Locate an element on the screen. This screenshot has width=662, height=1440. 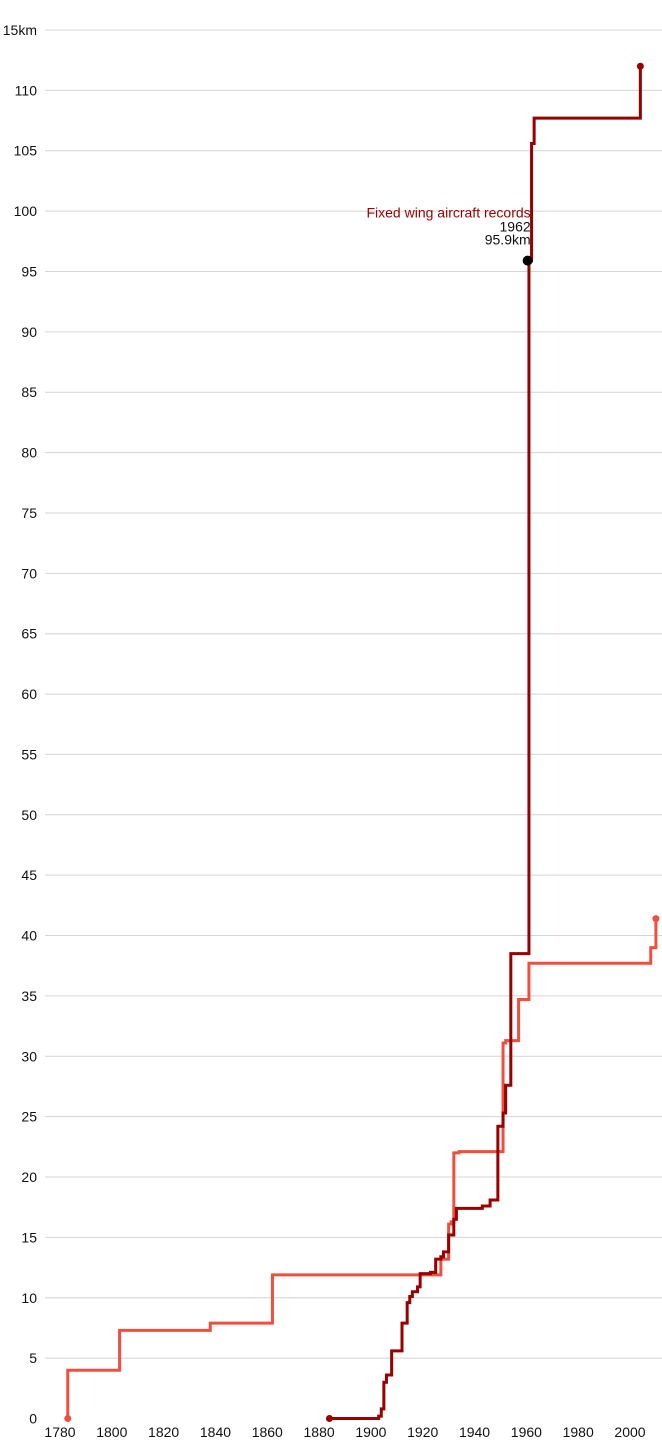
y-tick-label: 65 is located at coordinates (29, 634).